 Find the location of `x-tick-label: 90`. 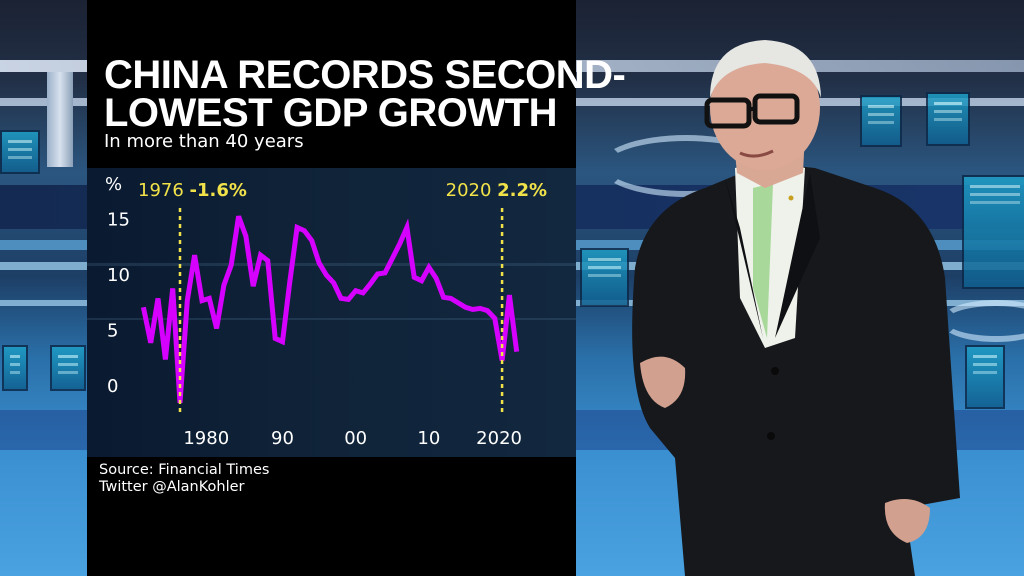

x-tick-label: 90 is located at coordinates (282, 438).